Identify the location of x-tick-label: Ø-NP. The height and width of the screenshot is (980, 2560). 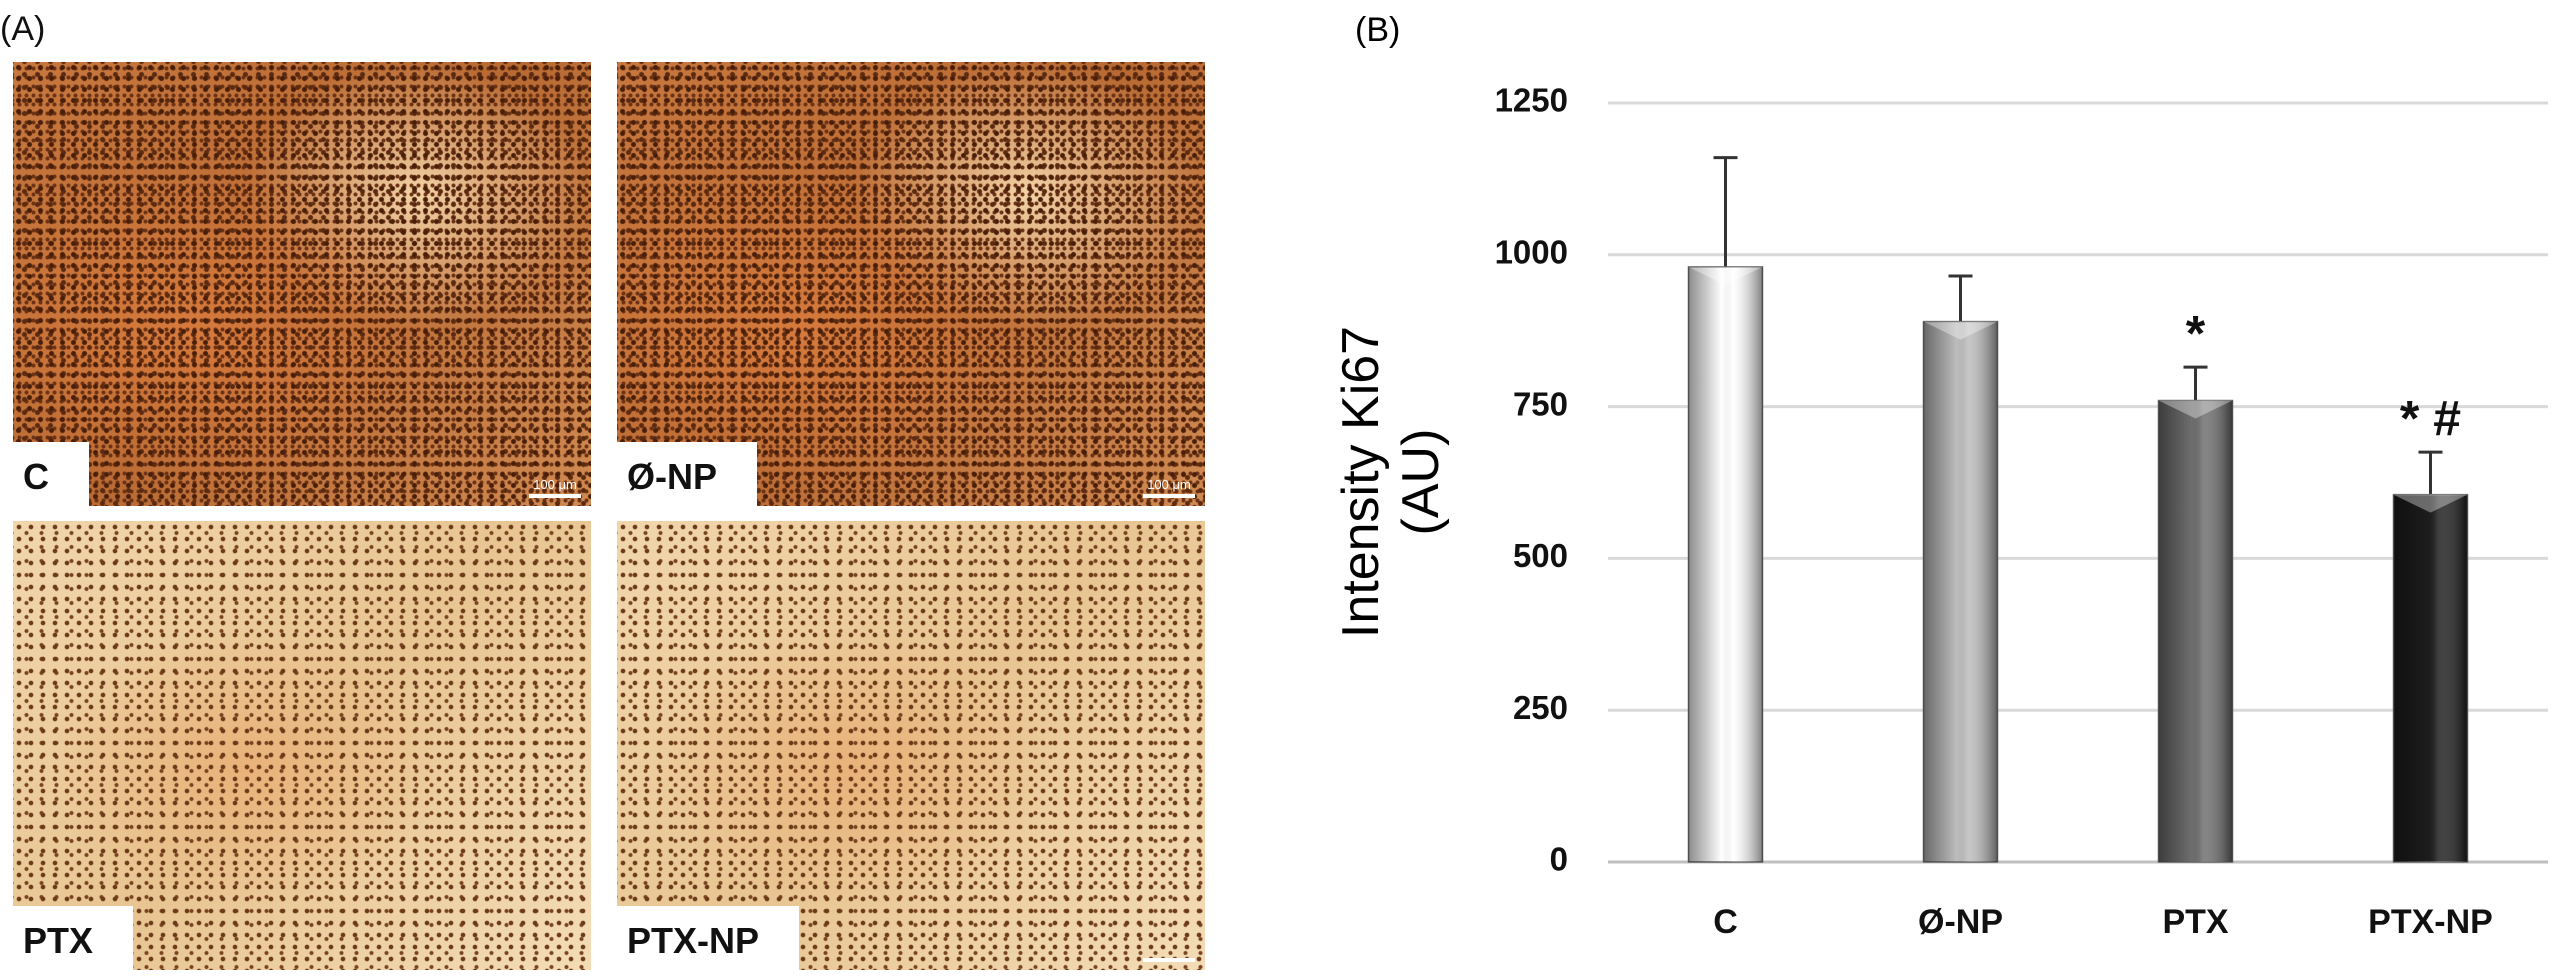
(1960, 922).